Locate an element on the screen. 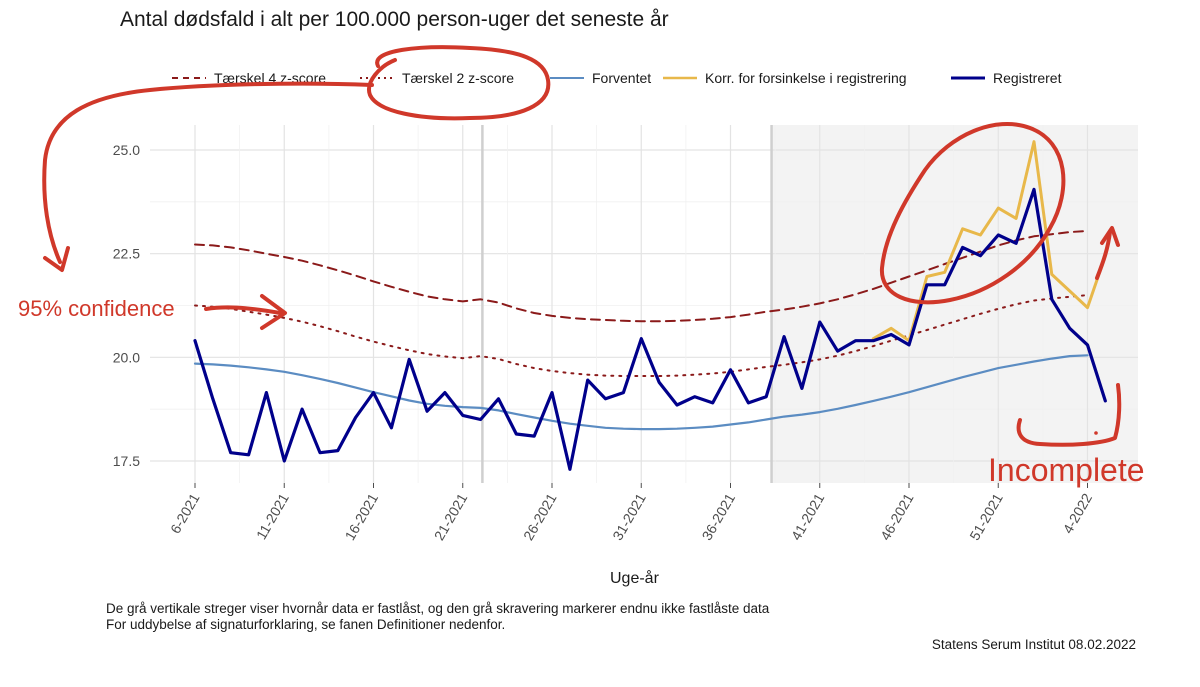 The height and width of the screenshot is (687, 1200). legend-label: Tærskel 2 z-score is located at coordinates (458, 78).